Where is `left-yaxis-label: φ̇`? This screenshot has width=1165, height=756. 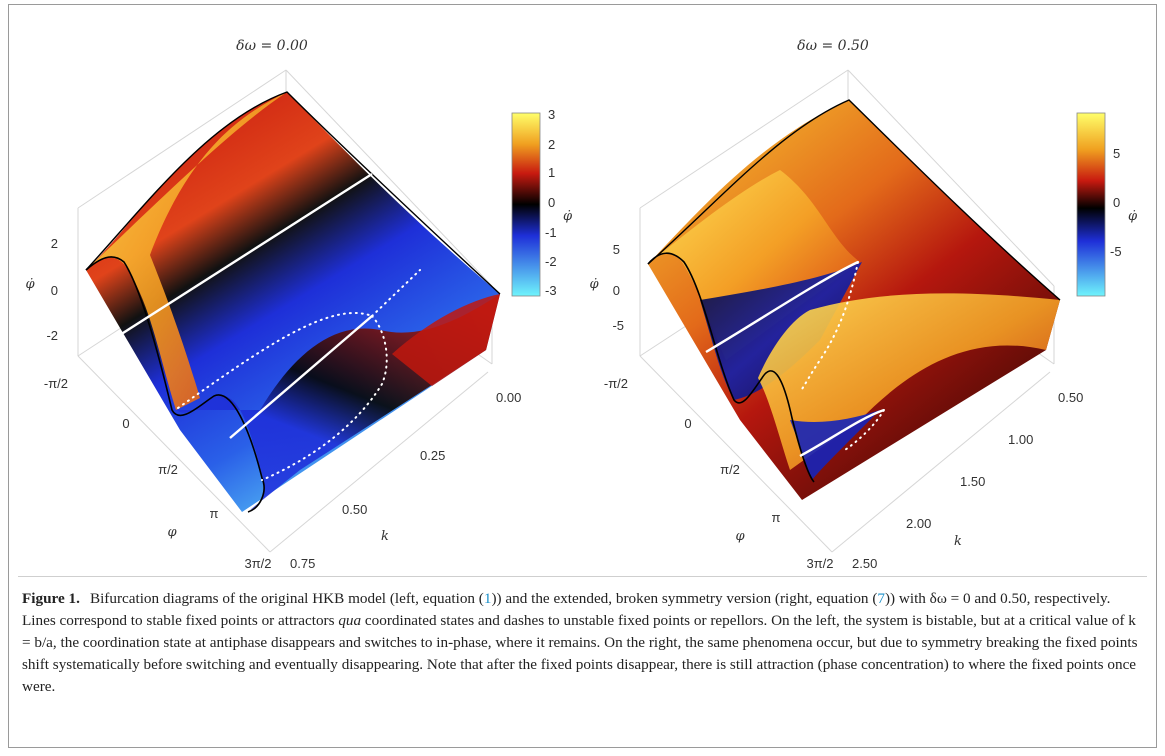 left-yaxis-label: φ̇ is located at coordinates (30, 284).